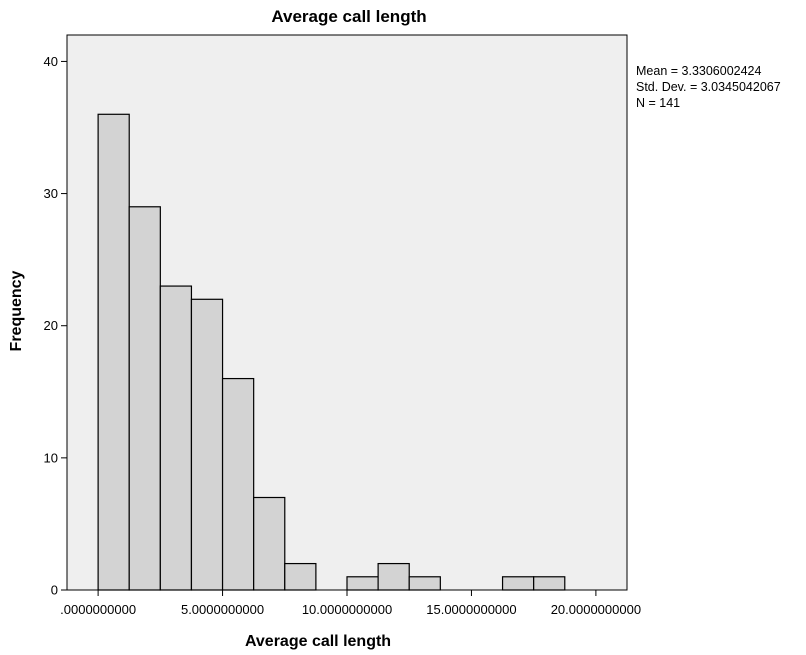 The height and width of the screenshot is (655, 806). Describe the element at coordinates (699, 71) in the screenshot. I see `mean-stat: Mean = 3.3306002424` at that location.